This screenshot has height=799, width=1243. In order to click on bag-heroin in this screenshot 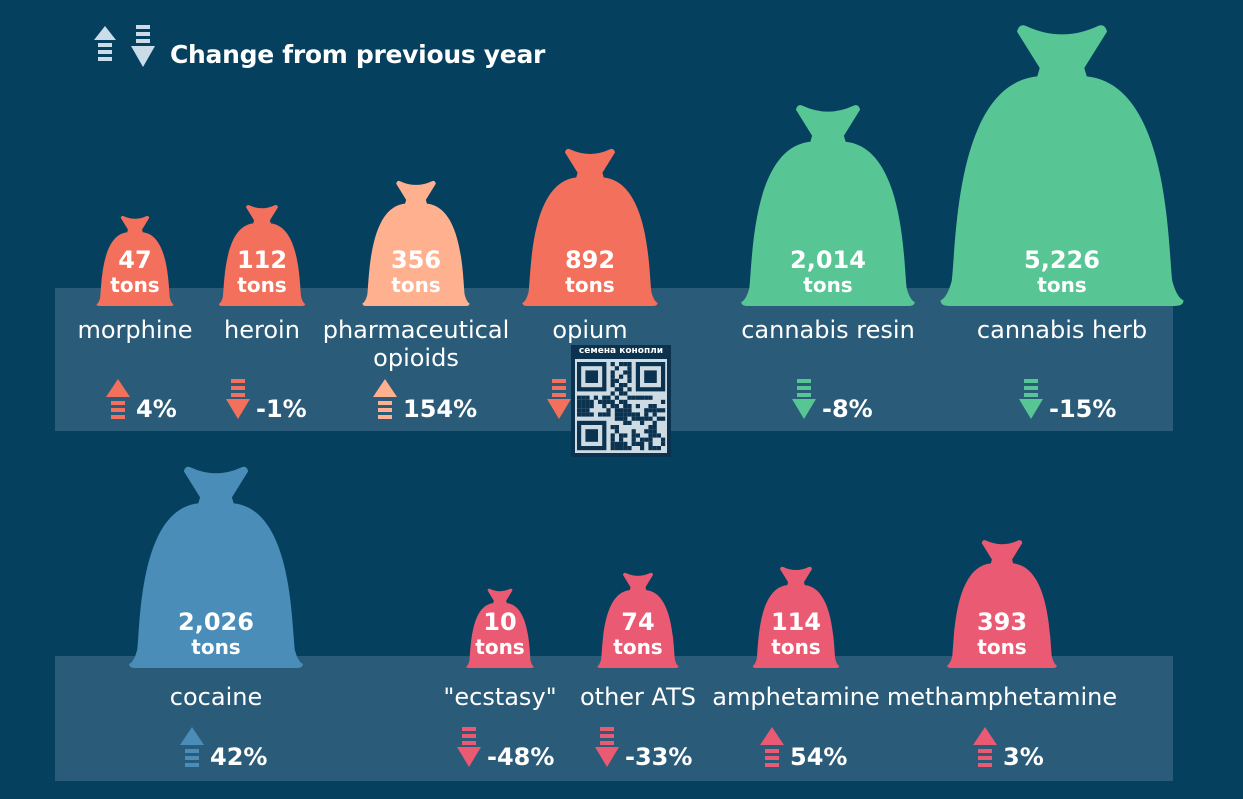, I will do `click(262, 255)`.